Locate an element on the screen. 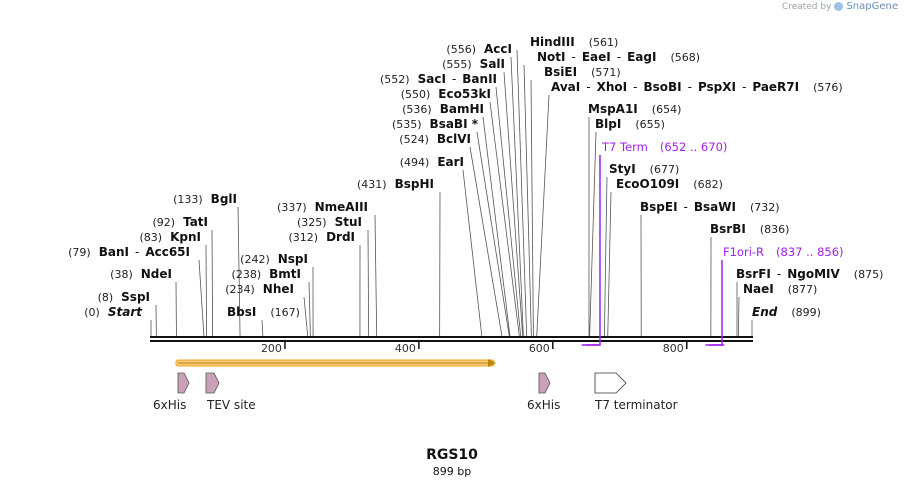  enzyme-name-avai: AvaI is located at coordinates (565, 87).